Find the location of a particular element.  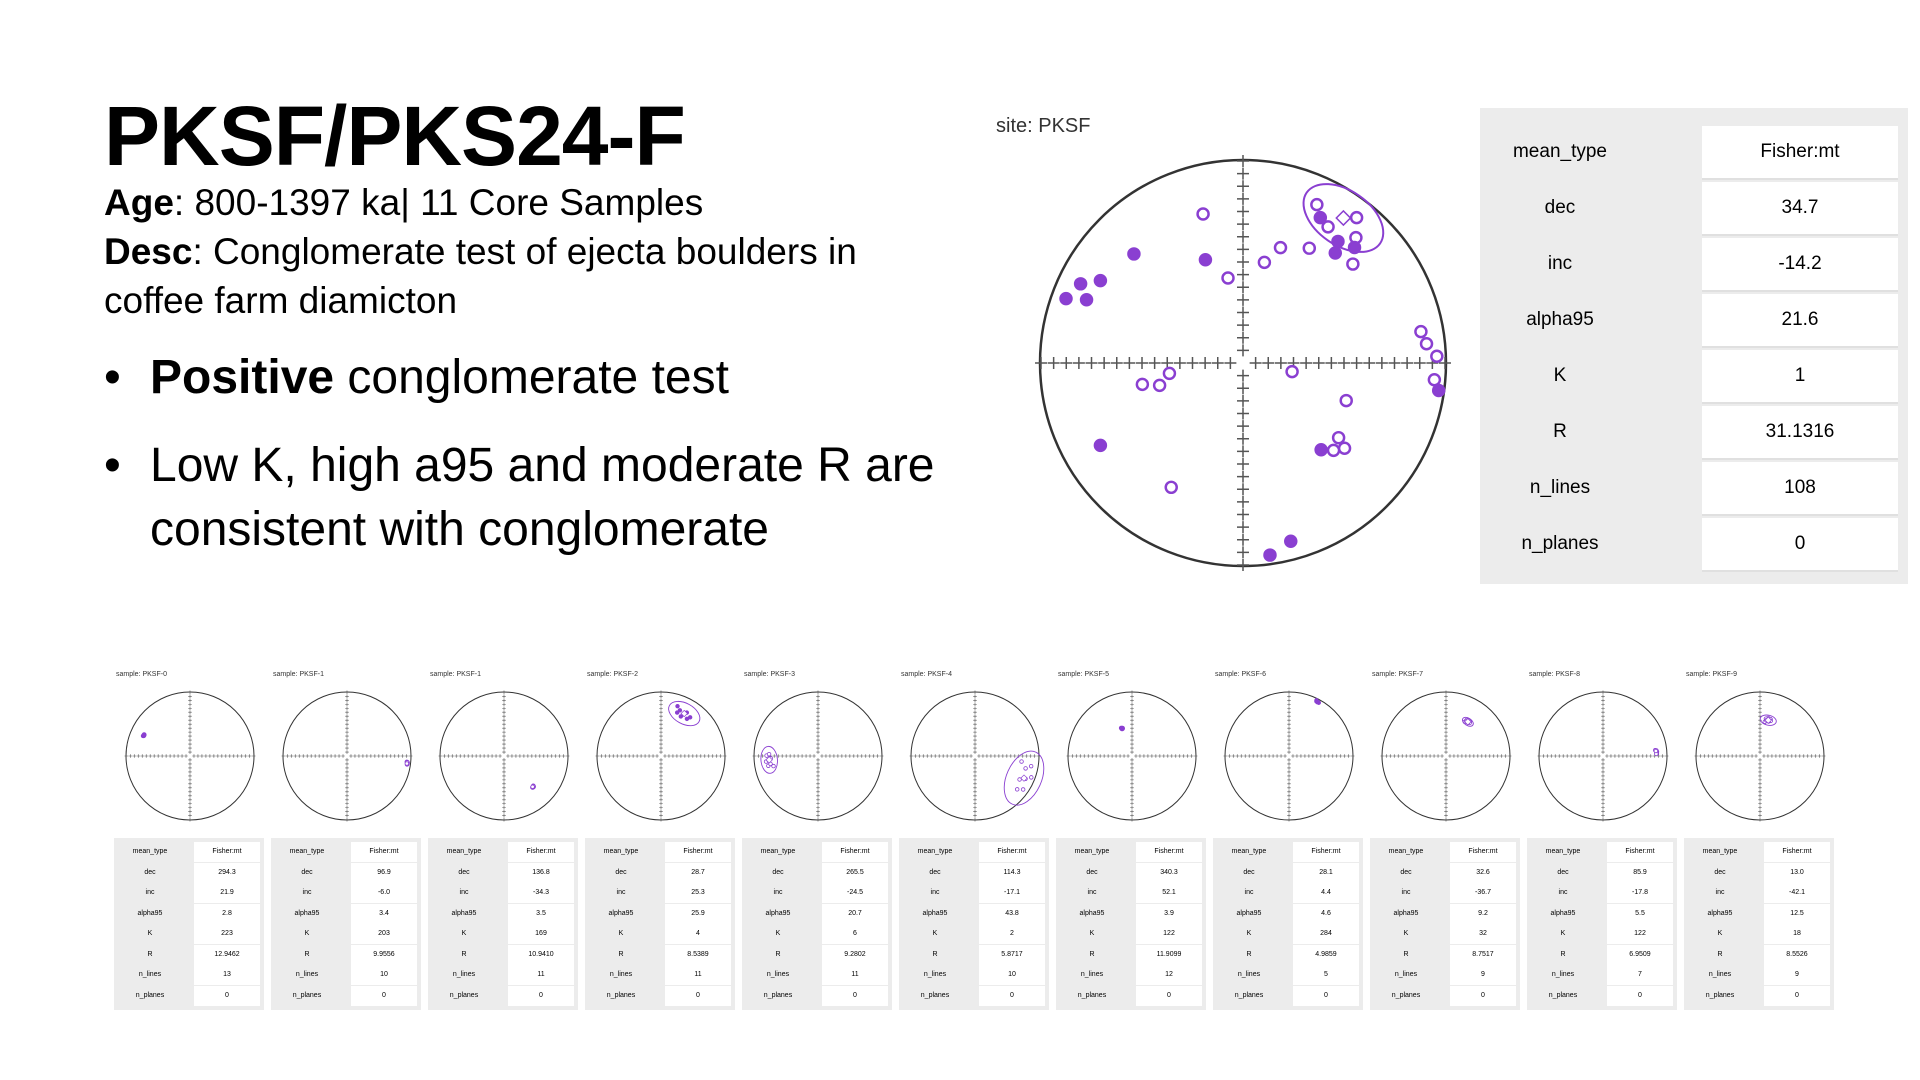

sample-stats-key: mean_type is located at coordinates (778, 851).